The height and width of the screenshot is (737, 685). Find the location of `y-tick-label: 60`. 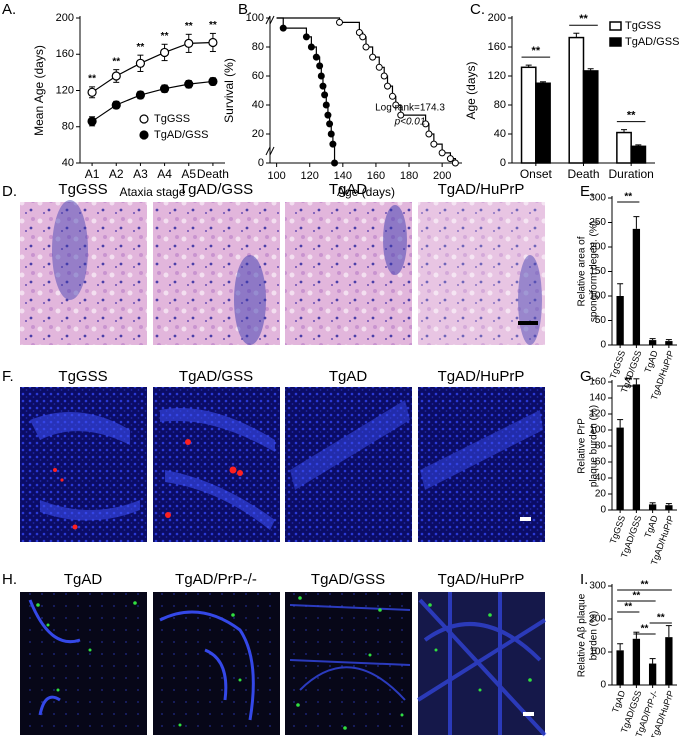

y-tick-label: 60 is located at coordinates (601, 462).